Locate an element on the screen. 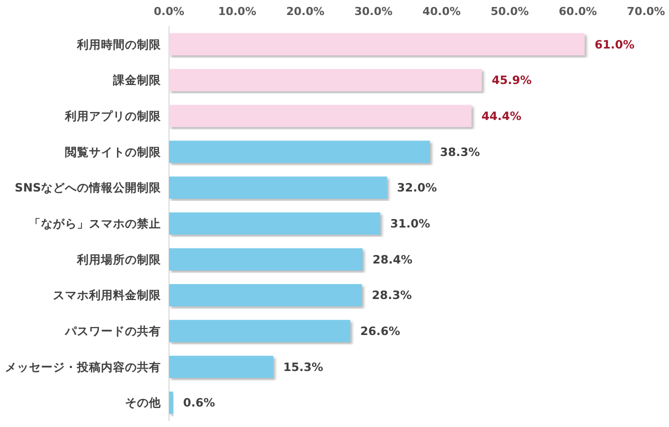 The height and width of the screenshot is (427, 669). y-tick-label: 利用場所の制限 is located at coordinates (119, 259).